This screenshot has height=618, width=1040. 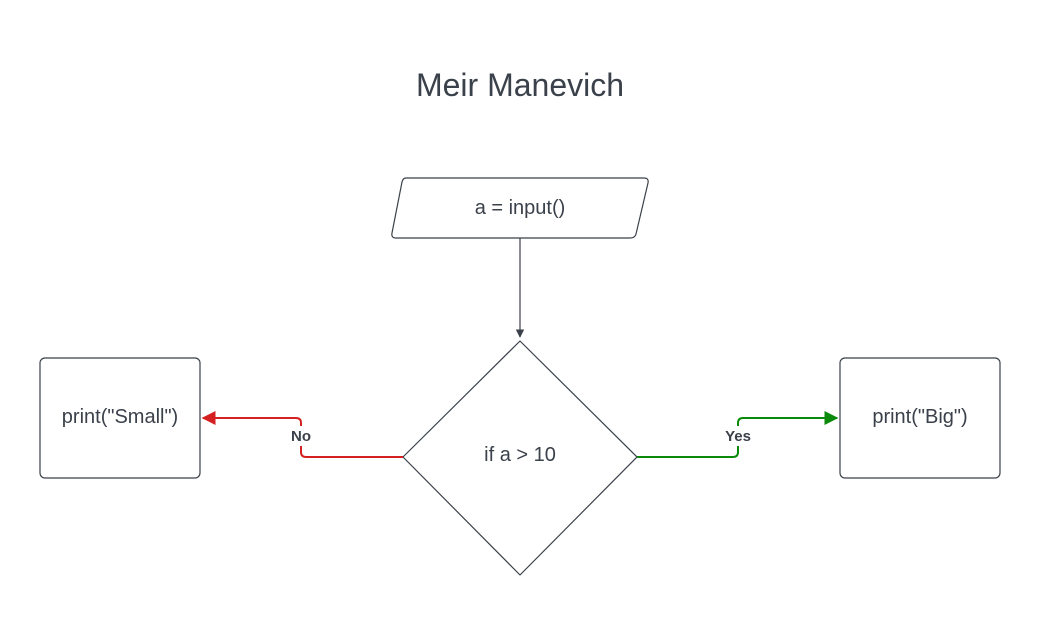 I want to click on edge-no-label: No, so click(x=301, y=436).